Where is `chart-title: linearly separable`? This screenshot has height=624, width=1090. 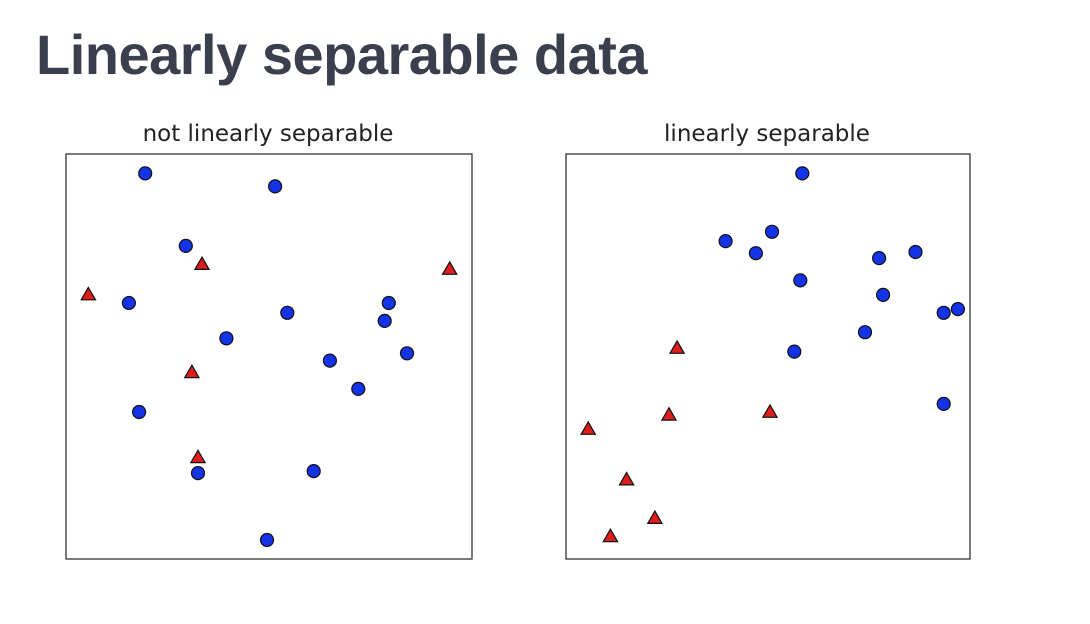 chart-title: linearly separable is located at coordinates (767, 134).